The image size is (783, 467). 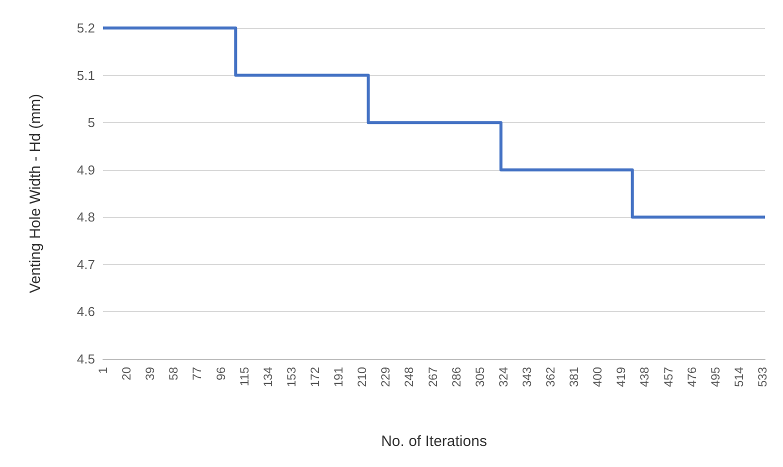 I want to click on x-tick-label: 533, so click(x=763, y=377).